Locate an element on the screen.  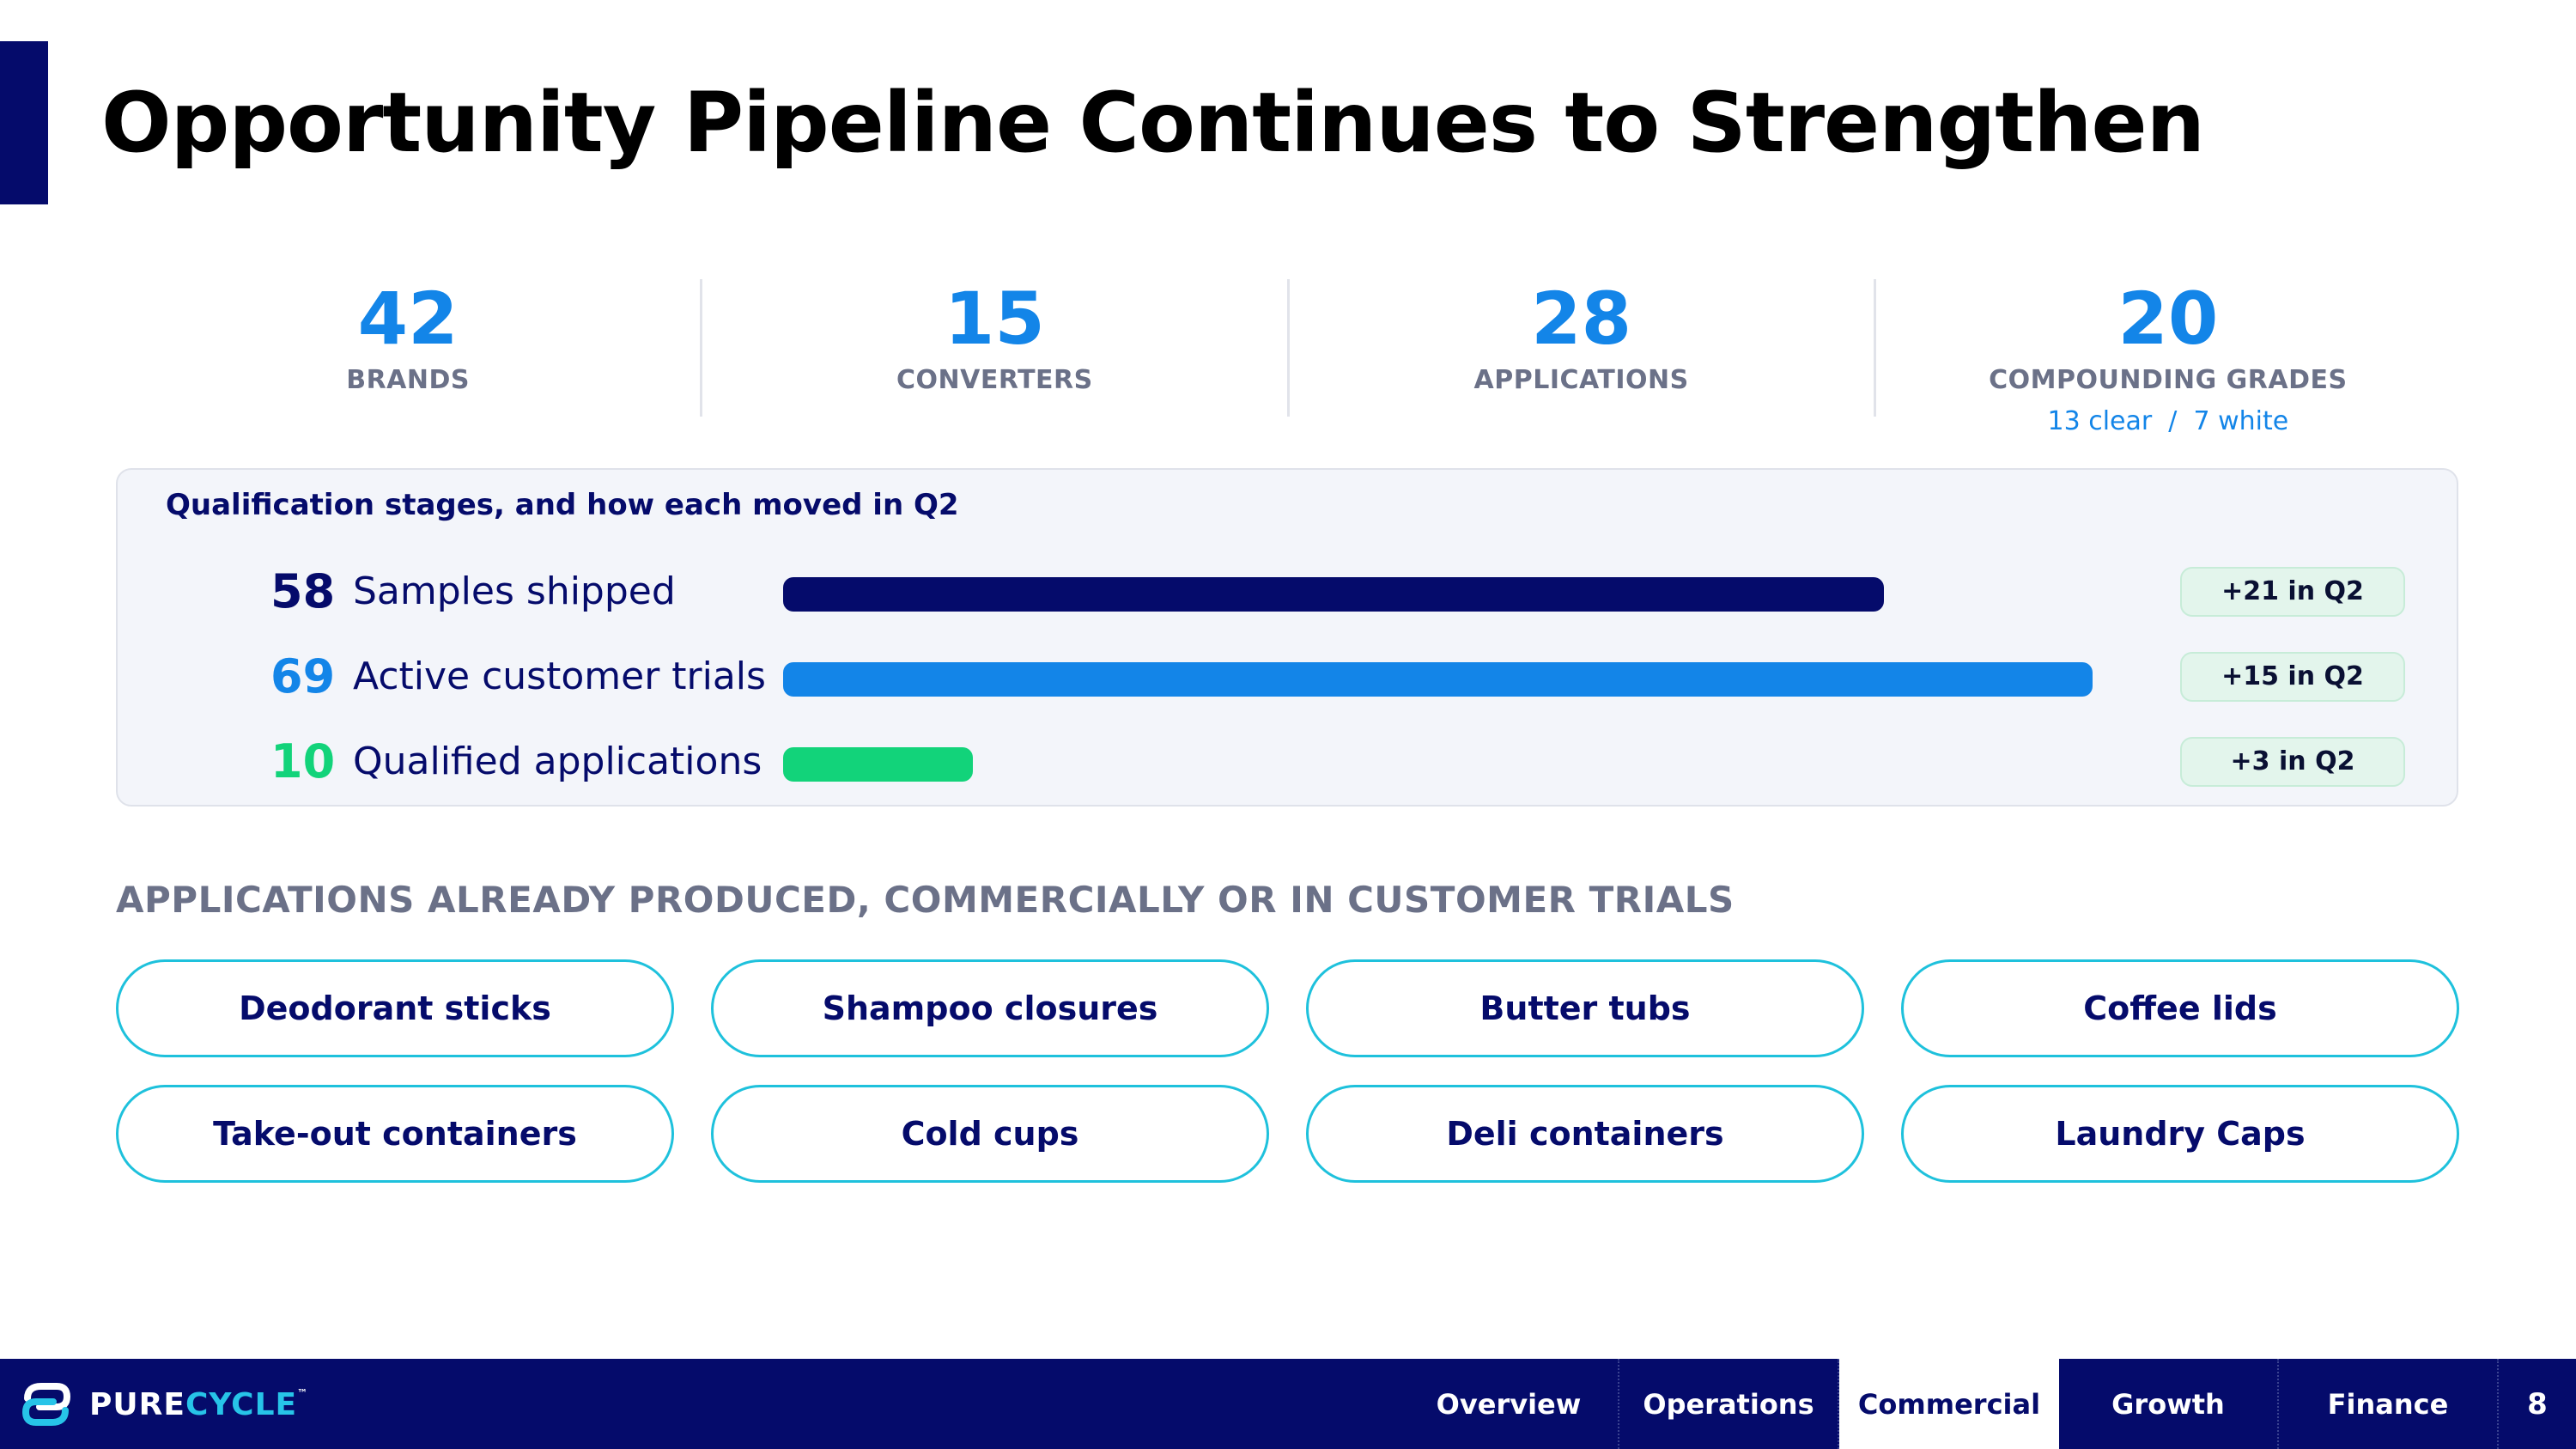
stat-value: 28 is located at coordinates (1581, 319).